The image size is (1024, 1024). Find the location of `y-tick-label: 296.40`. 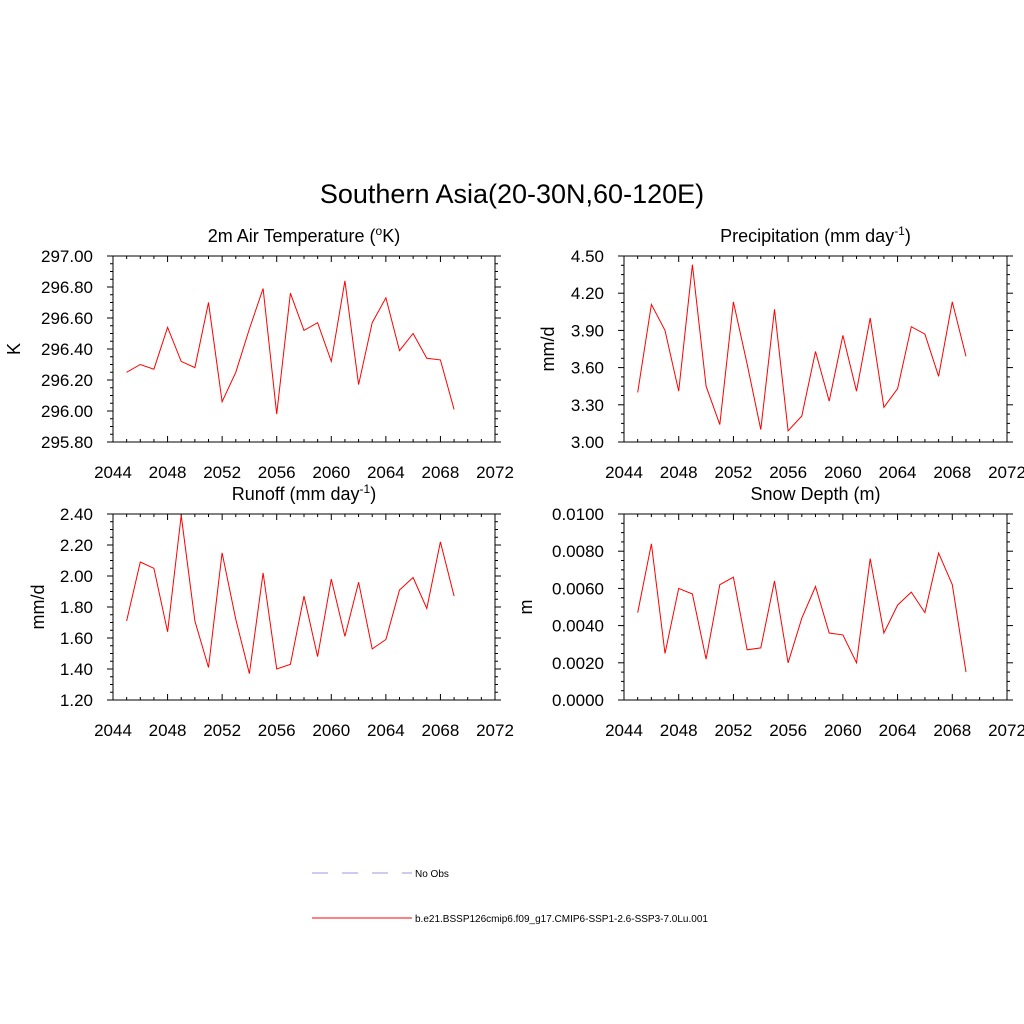

y-tick-label: 296.40 is located at coordinates (67, 349).